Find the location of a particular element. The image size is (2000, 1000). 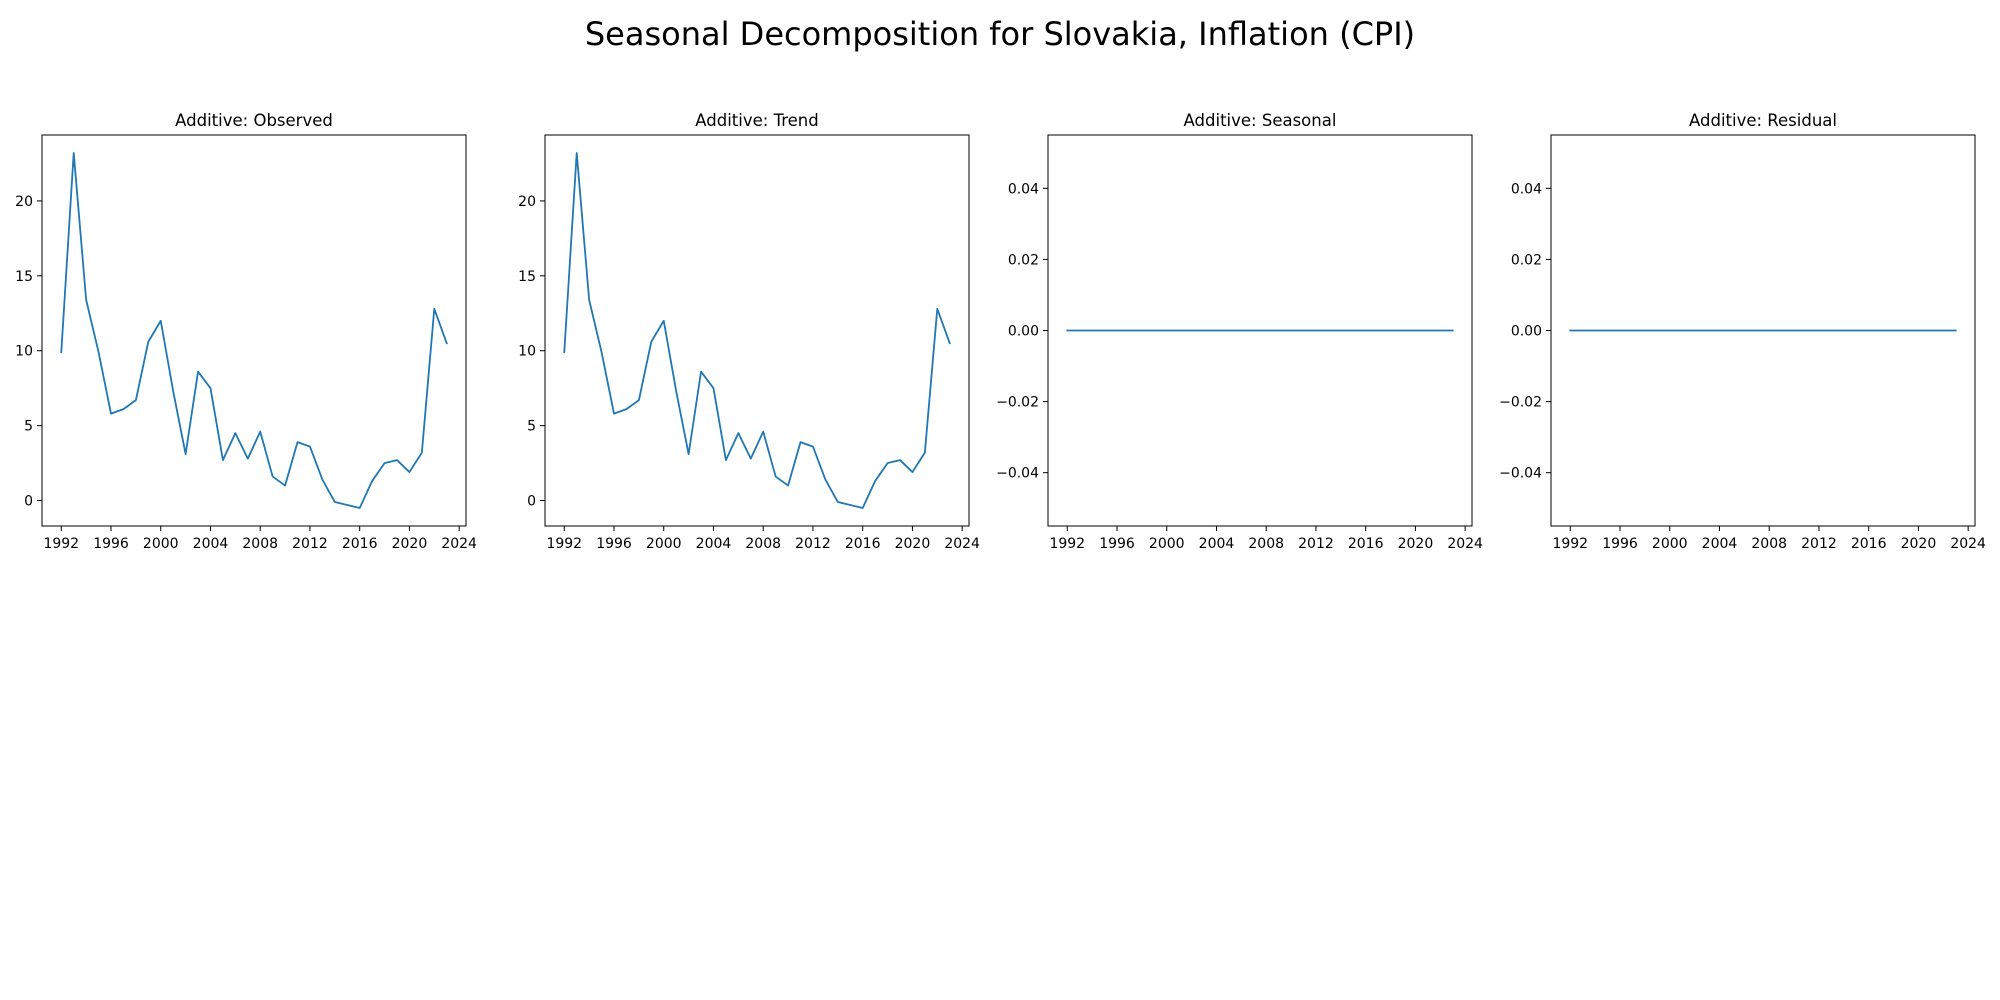

panel-title: Additive: Observed is located at coordinates (254, 120).